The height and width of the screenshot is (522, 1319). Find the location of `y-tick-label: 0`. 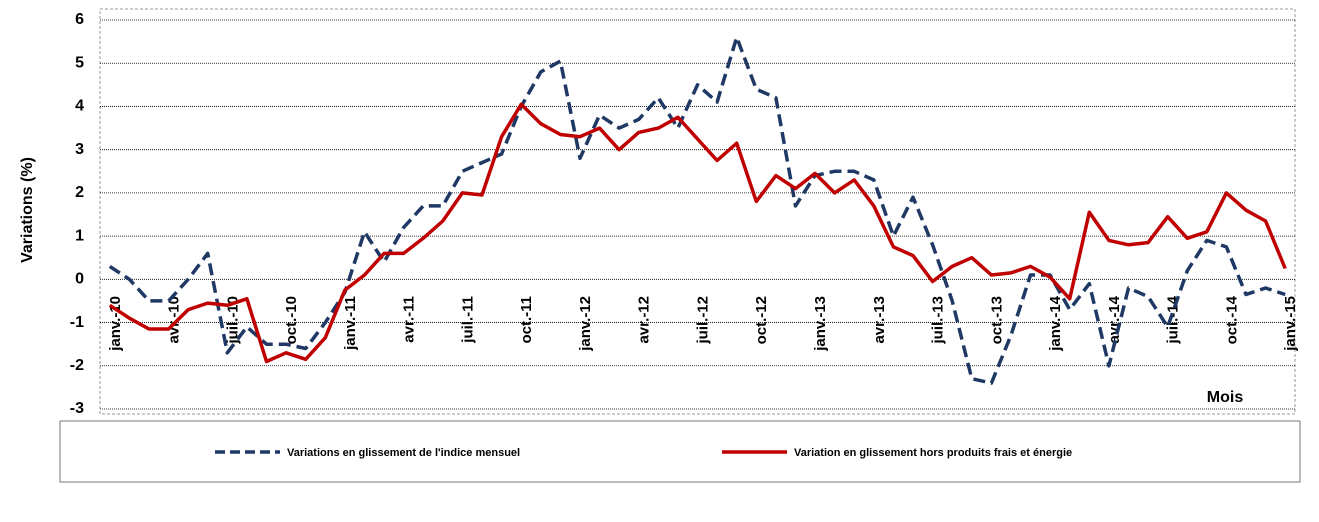

y-tick-label: 0 is located at coordinates (79, 279).